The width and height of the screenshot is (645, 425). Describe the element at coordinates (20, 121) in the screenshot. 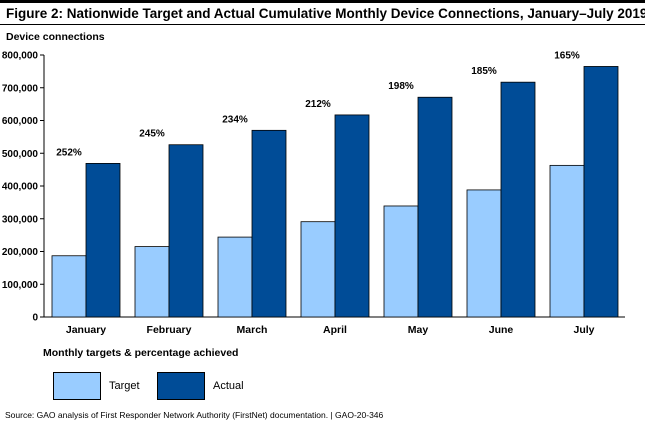

I see `y-tick-label: 600,000` at that location.